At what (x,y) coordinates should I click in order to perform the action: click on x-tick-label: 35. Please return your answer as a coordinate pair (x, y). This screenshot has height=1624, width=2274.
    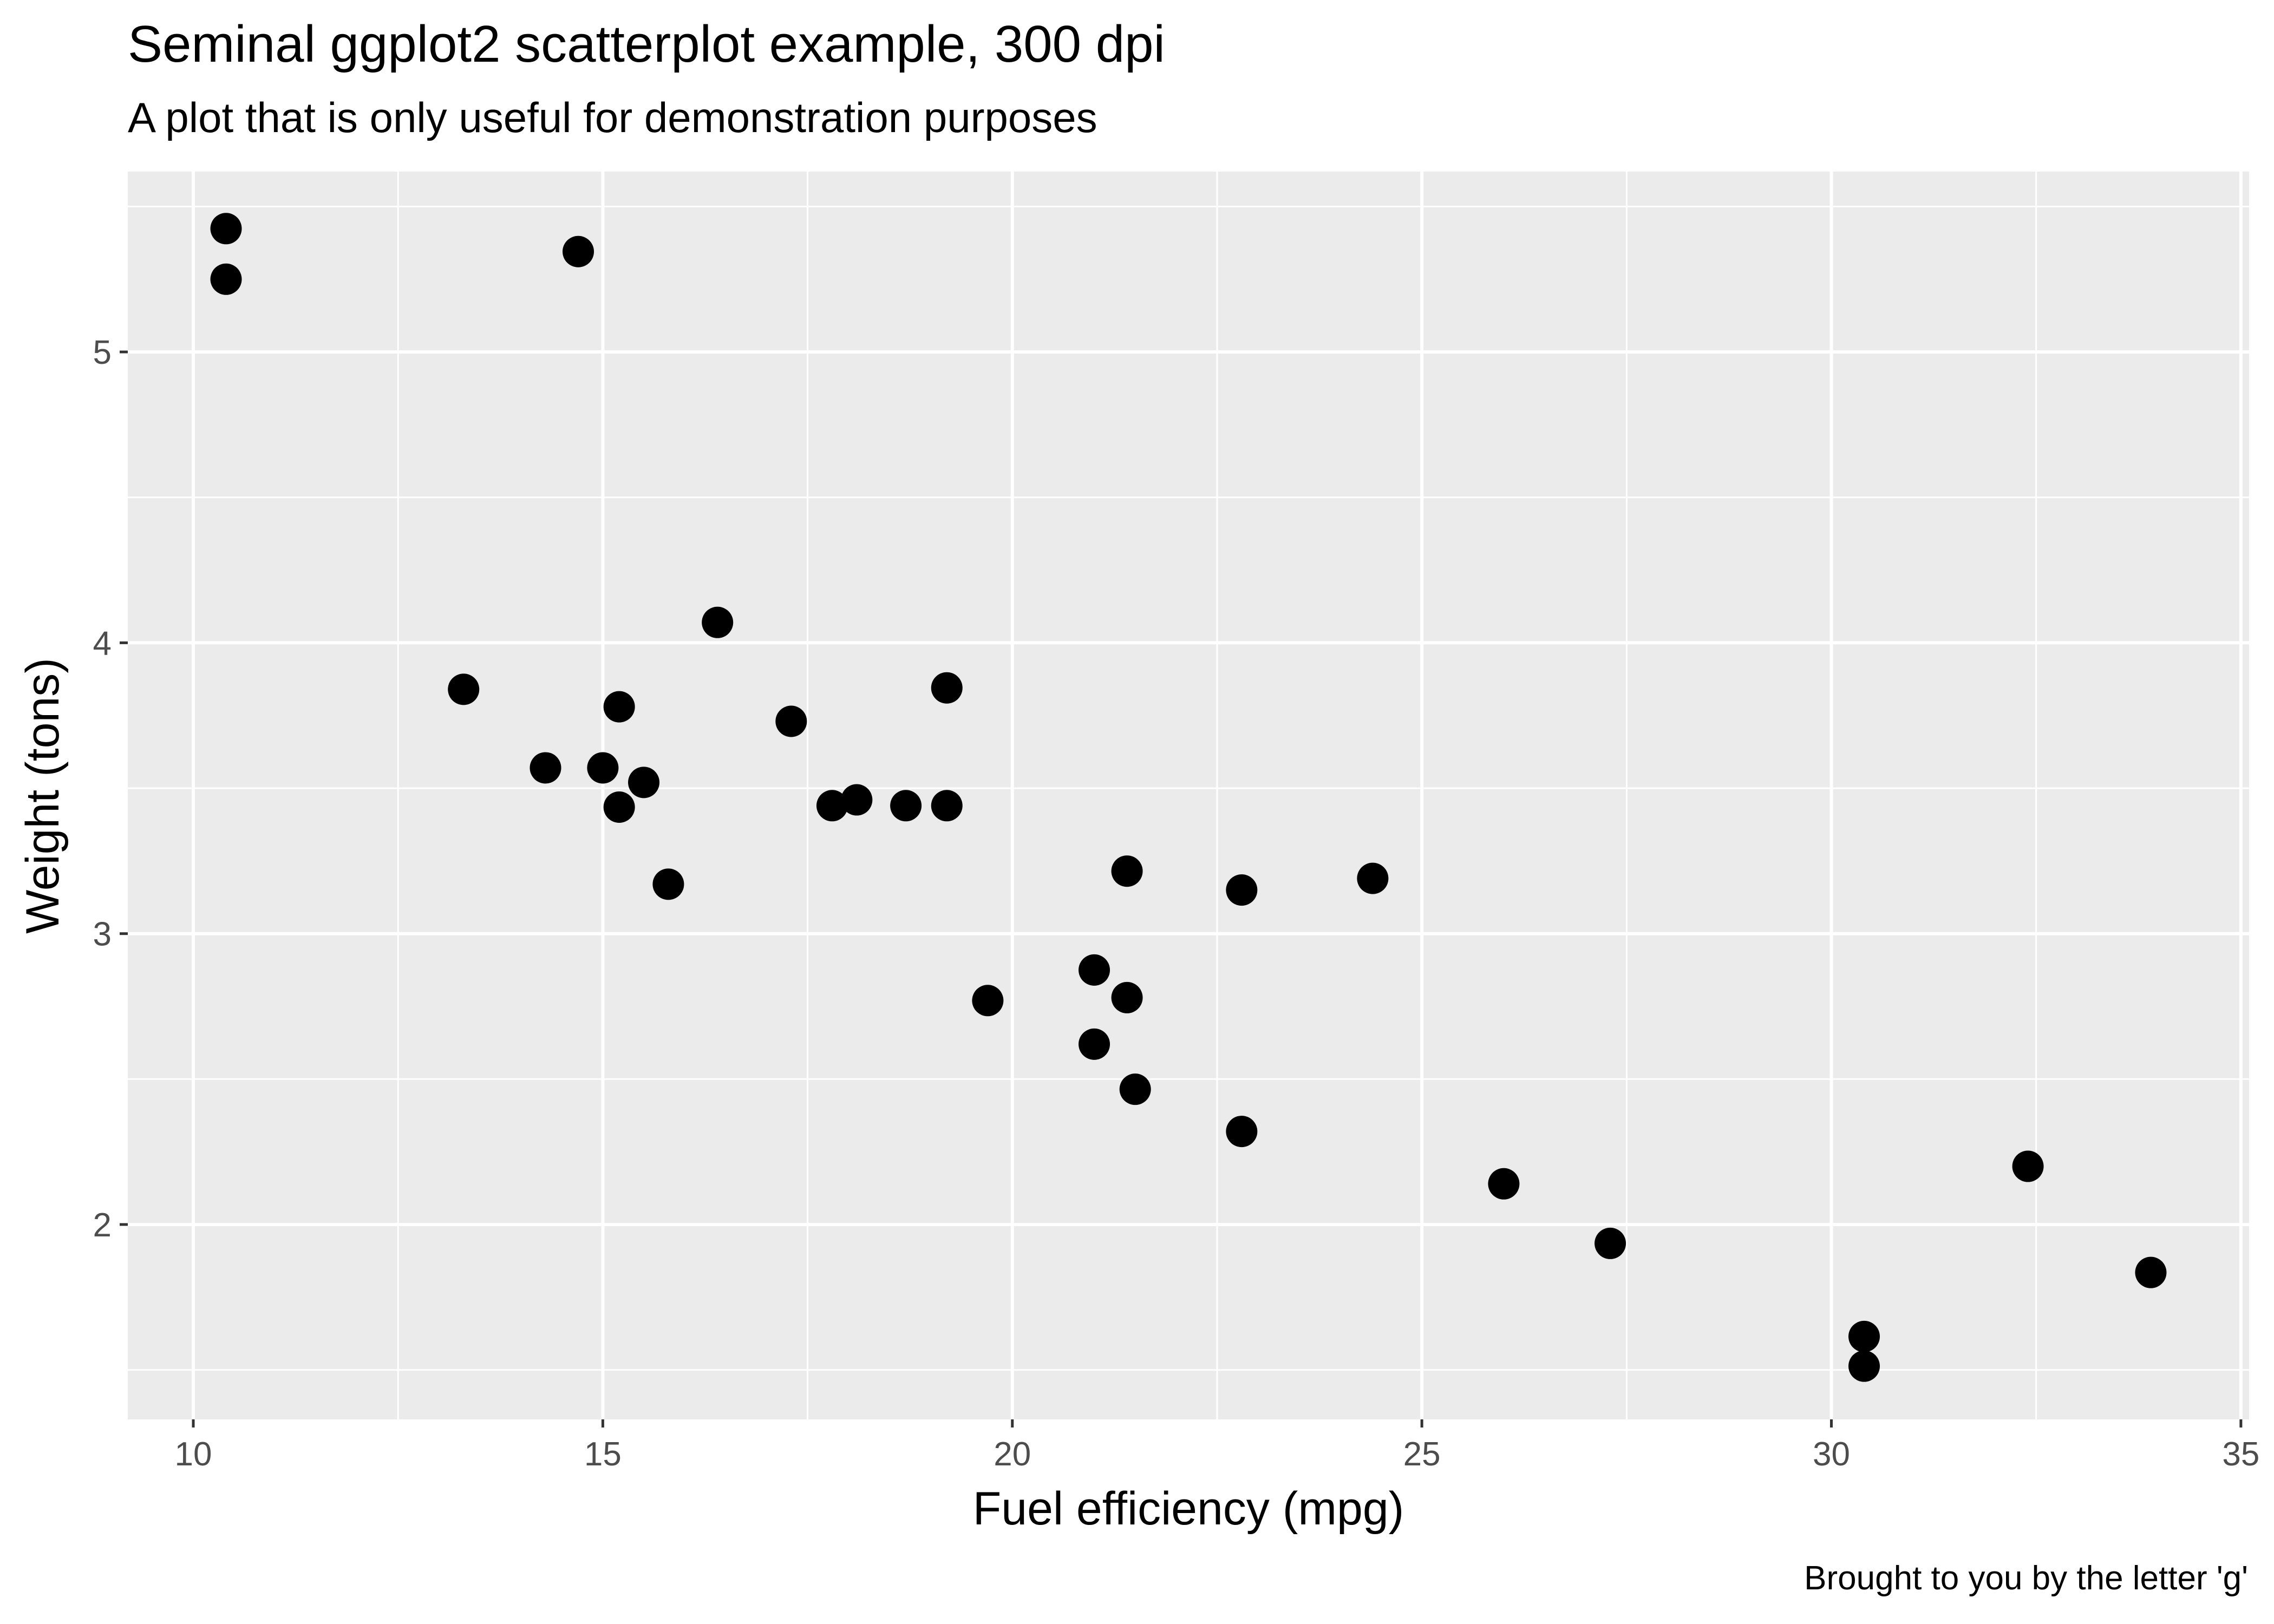
    Looking at the image, I should click on (2241, 1454).